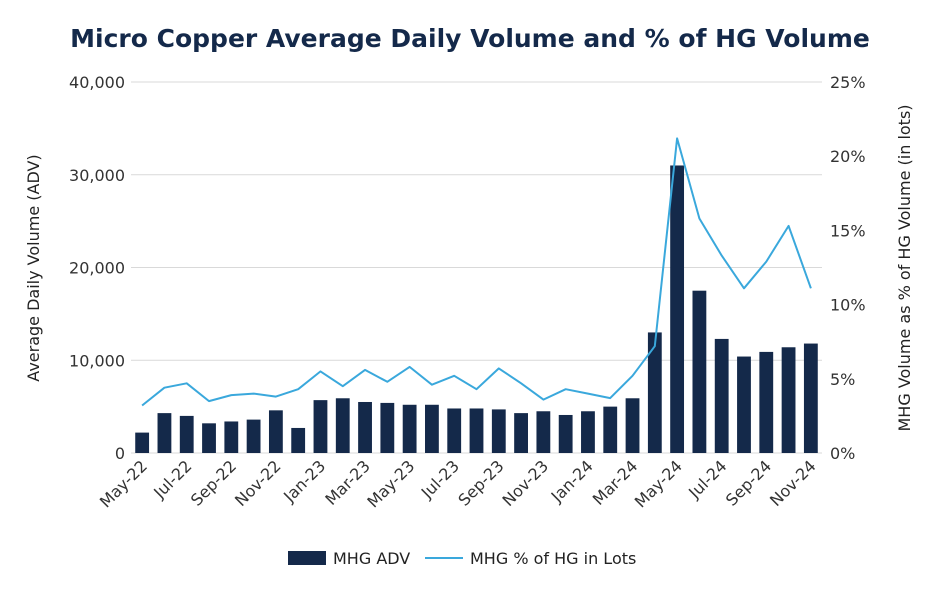 The image size is (940, 600). I want to click on left-tick-label: 30,000, so click(97, 175).